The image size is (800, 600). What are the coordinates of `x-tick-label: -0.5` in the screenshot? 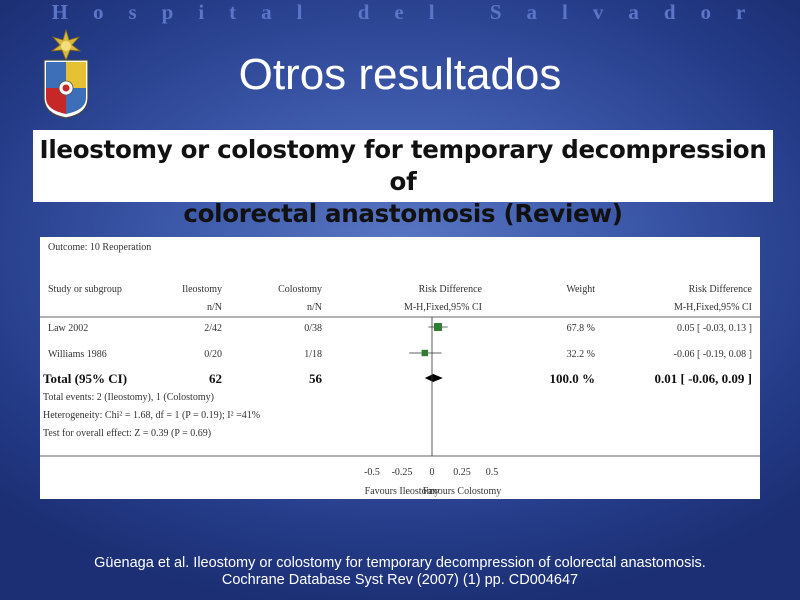 It's located at (372, 472).